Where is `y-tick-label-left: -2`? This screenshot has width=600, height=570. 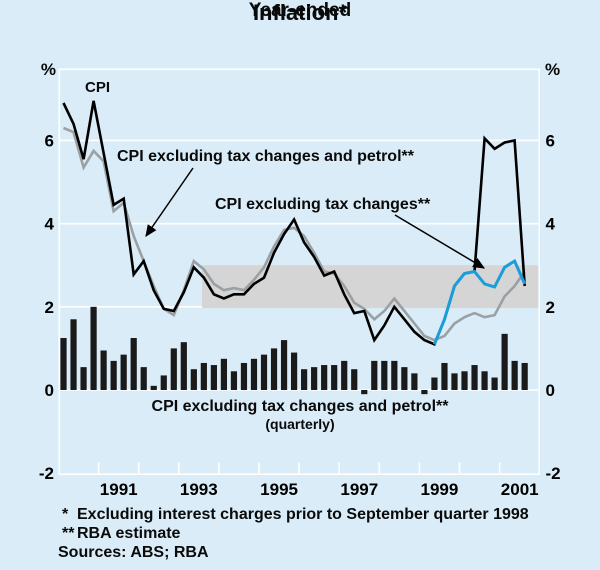 y-tick-label-left: -2 is located at coordinates (46, 473).